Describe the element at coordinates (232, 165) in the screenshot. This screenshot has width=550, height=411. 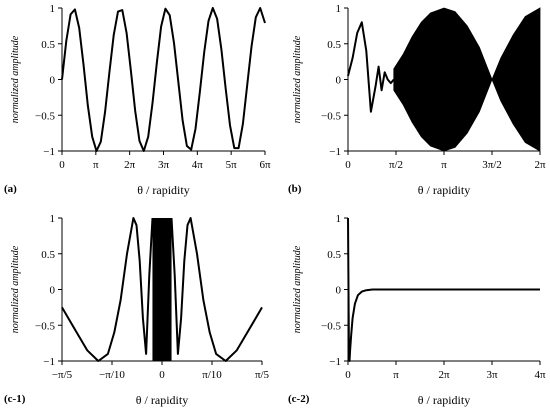
I see `x-tick-label: 5π` at that location.